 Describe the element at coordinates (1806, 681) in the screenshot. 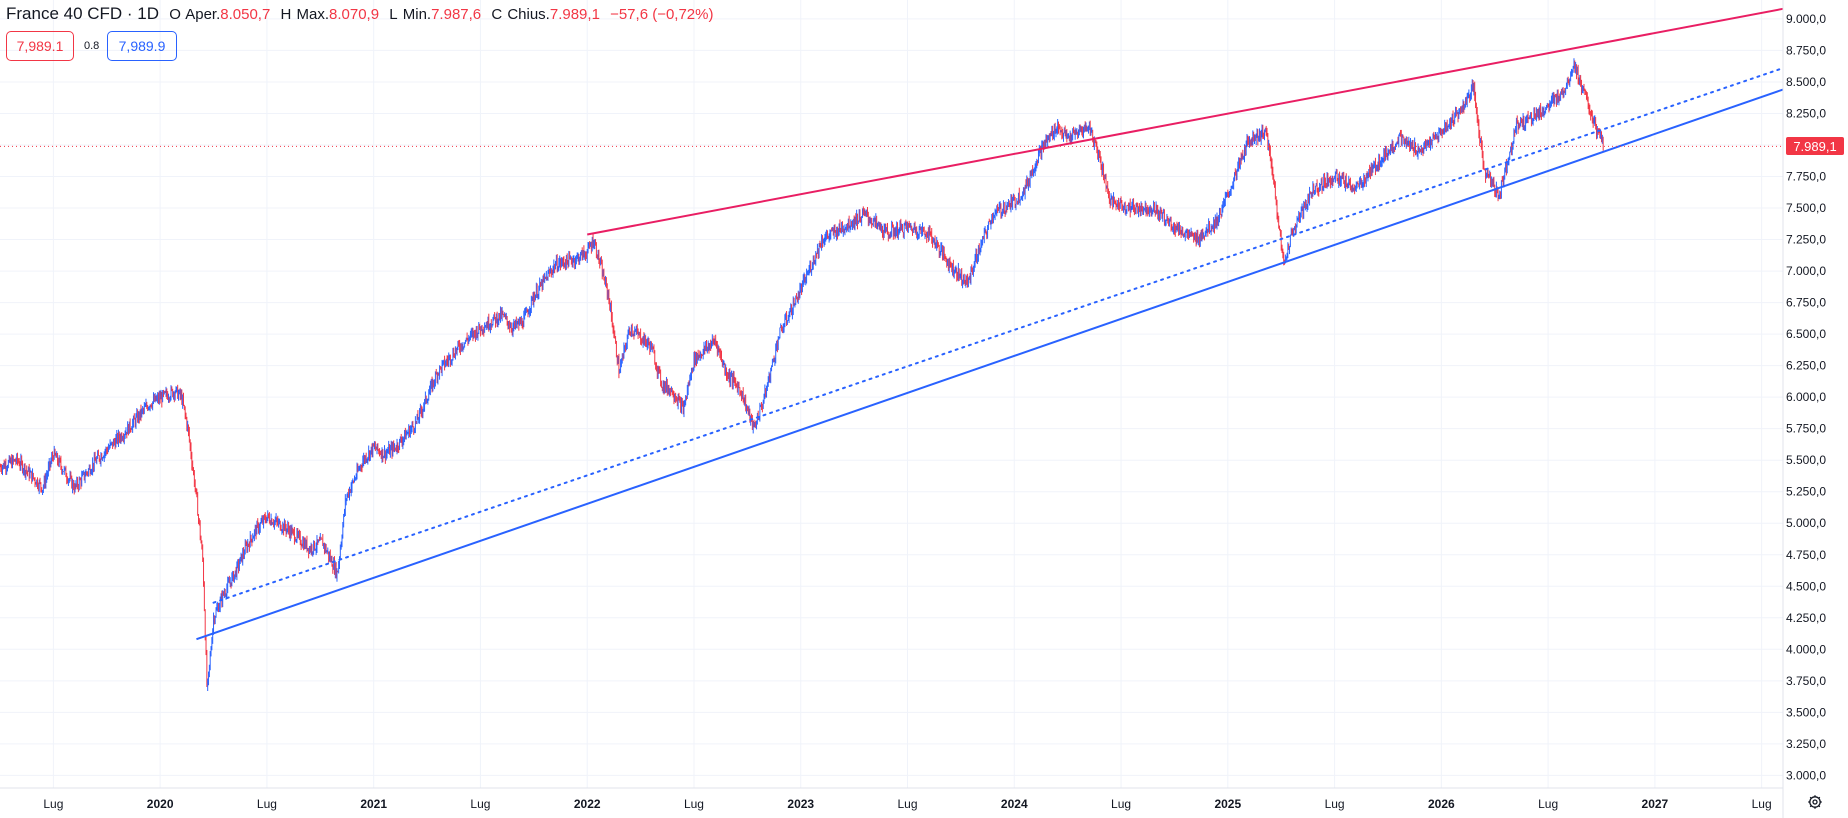

I see `price-tick-label: 3.750,0` at that location.